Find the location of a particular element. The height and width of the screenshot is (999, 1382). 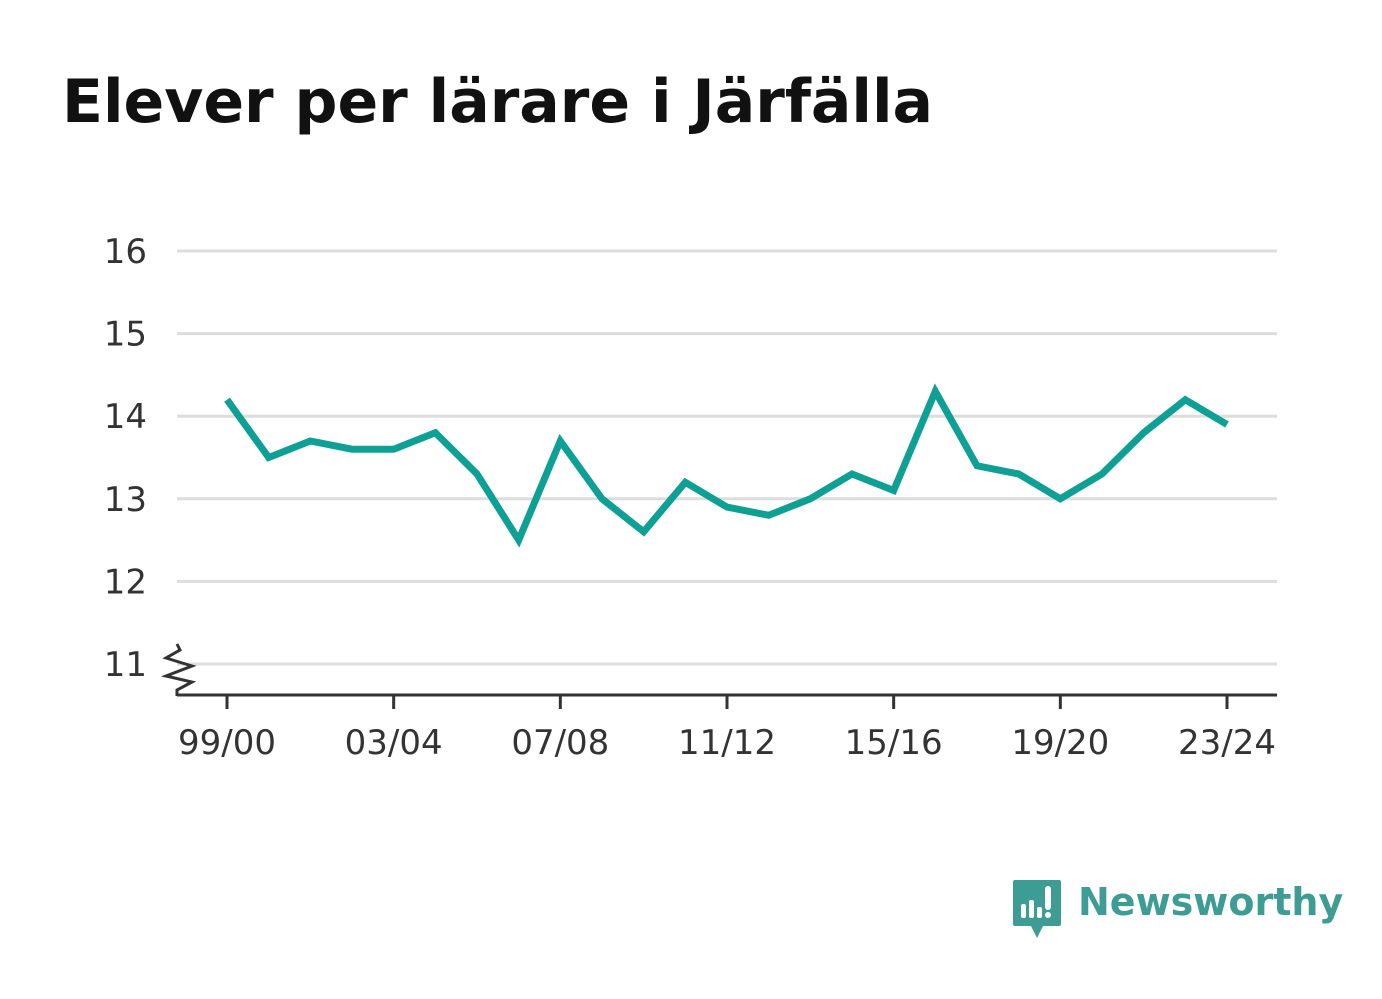

y-tick-label: 14 is located at coordinates (125, 417).